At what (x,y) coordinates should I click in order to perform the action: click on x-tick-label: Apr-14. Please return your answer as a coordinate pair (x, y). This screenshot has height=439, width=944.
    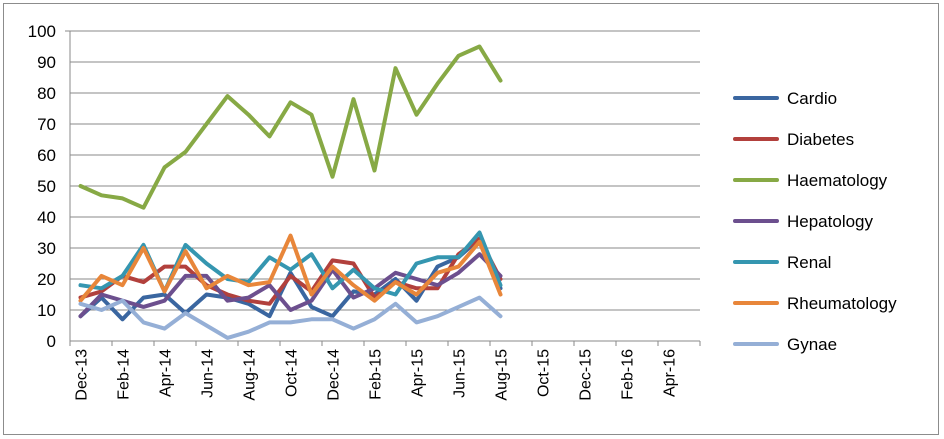
    Looking at the image, I should click on (166, 373).